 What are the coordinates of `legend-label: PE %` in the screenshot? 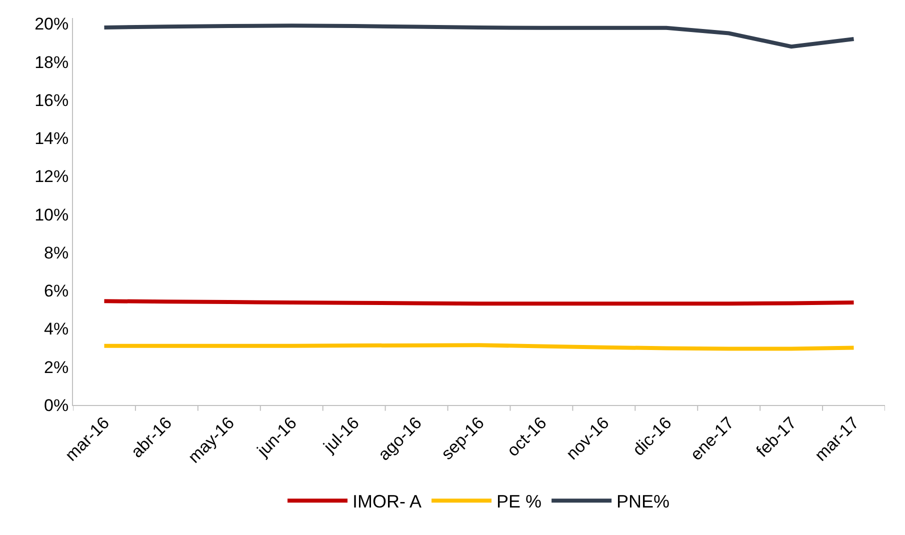 It's located at (519, 502).